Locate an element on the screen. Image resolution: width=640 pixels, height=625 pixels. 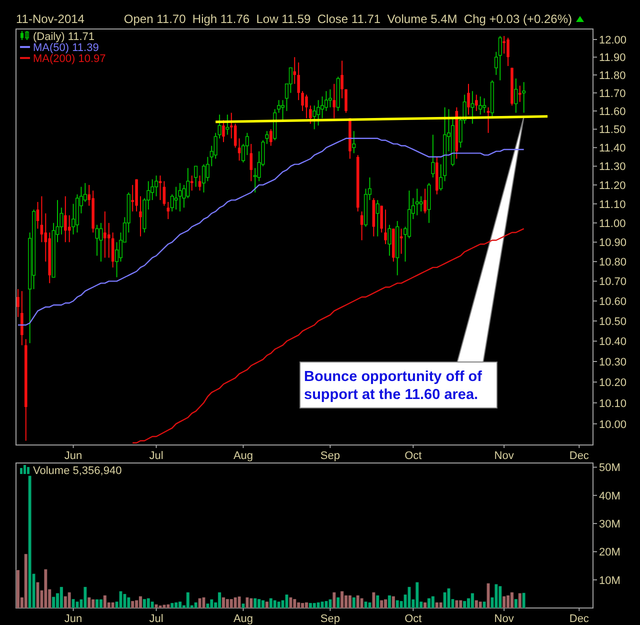
annotation: Bounce opportunity off of support at the 11.60 area. is located at coordinates (393, 386).